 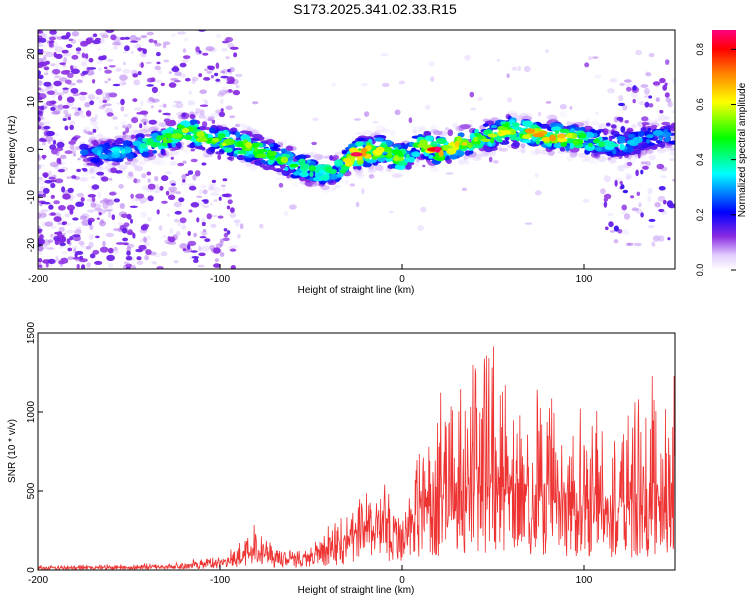 What do you see at coordinates (700, 270) in the screenshot?
I see `colorbar-tick-label: 0.0` at bounding box center [700, 270].